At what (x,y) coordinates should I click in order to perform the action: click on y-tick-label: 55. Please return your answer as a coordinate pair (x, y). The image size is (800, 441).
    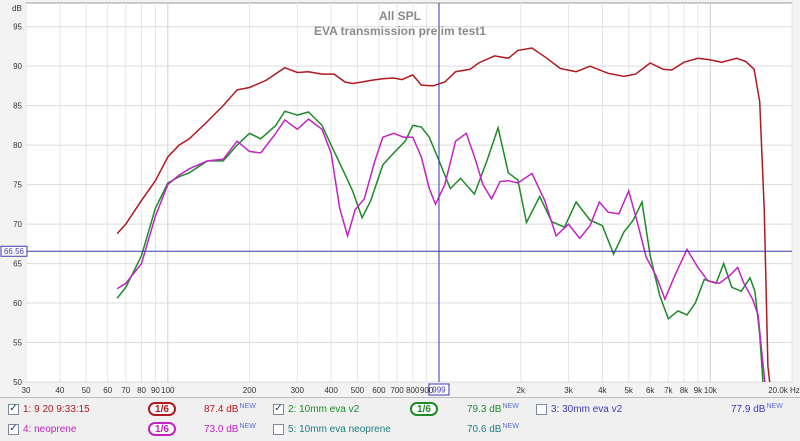
    Looking at the image, I should click on (17, 343).